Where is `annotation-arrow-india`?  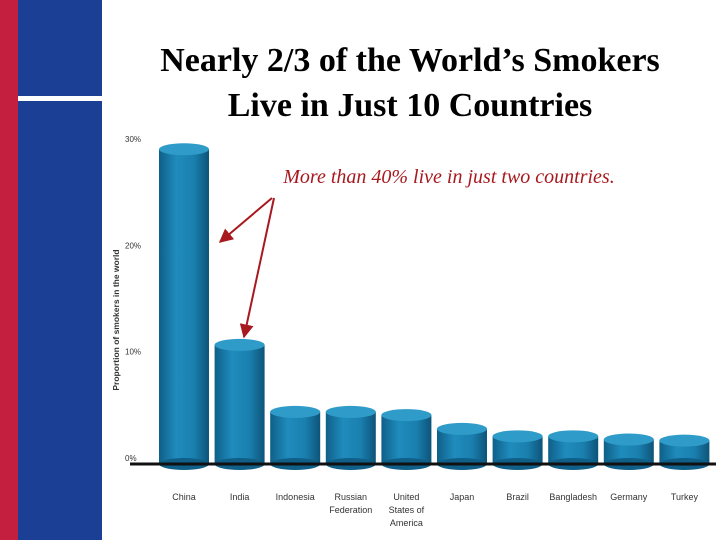 annotation-arrow-india is located at coordinates (257, 268).